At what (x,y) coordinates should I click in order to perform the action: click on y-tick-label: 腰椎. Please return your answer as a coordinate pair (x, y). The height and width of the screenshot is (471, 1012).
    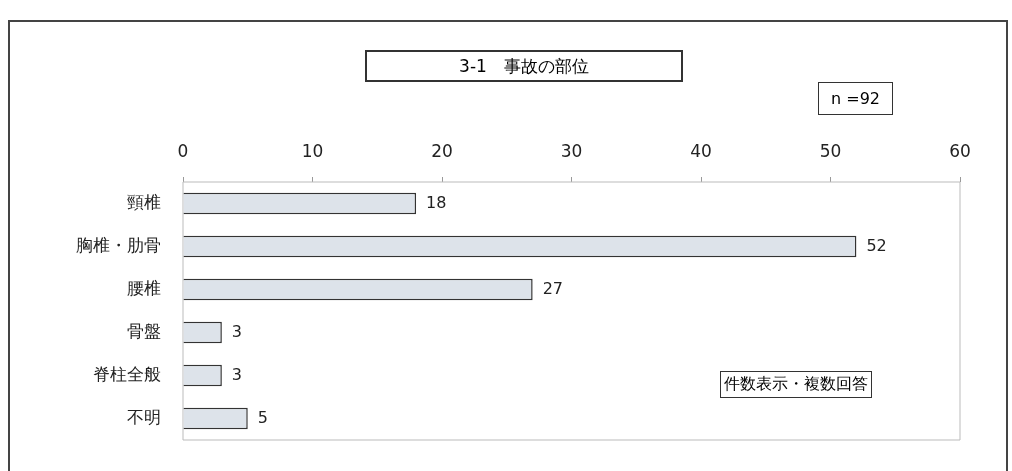
    Looking at the image, I should click on (144, 287).